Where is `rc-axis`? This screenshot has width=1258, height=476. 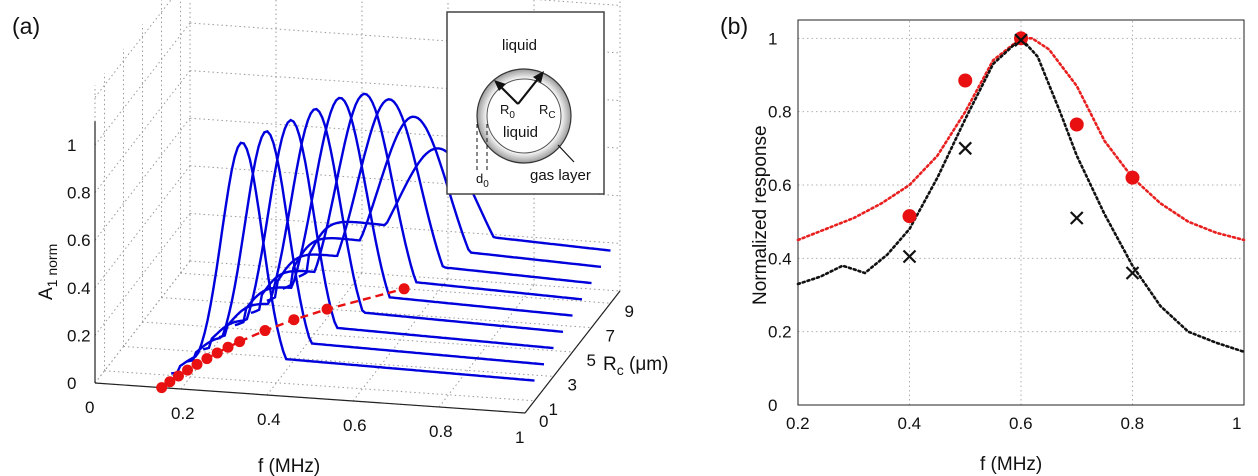 rc-axis is located at coordinates (572, 352).